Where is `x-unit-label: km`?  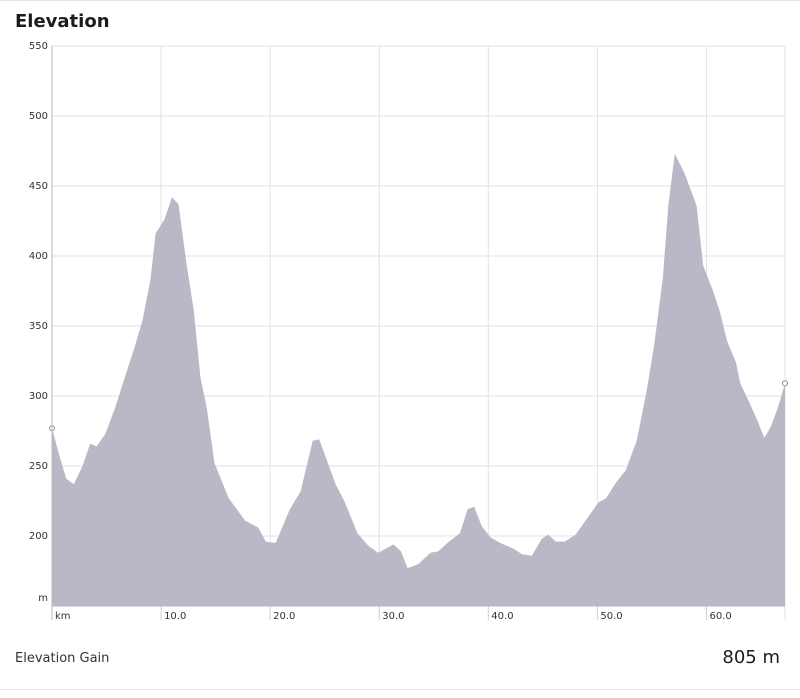 x-unit-label: km is located at coordinates (63, 616).